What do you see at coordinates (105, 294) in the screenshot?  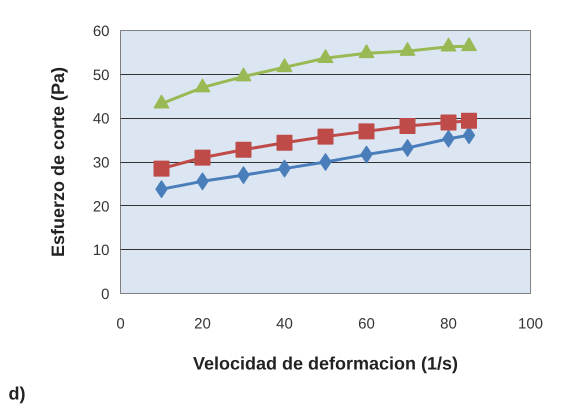 I see `y-tick-label: 0` at bounding box center [105, 294].